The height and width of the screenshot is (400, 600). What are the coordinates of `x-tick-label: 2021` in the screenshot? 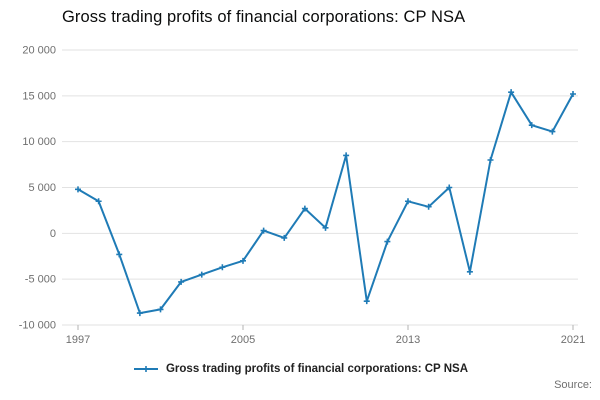 It's located at (573, 340).